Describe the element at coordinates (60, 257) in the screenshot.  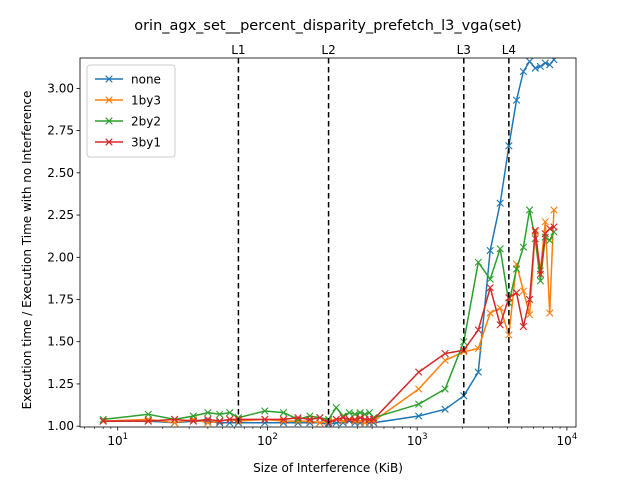
I see `y-tick-label: 2.00` at that location.